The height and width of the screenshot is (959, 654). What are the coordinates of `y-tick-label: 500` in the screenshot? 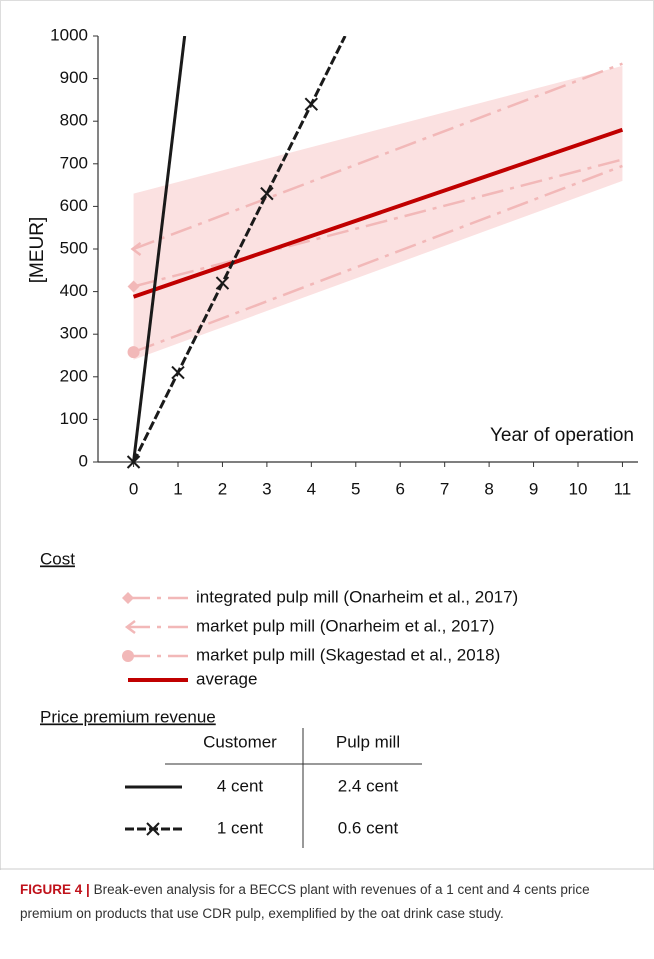 It's located at (74, 247).